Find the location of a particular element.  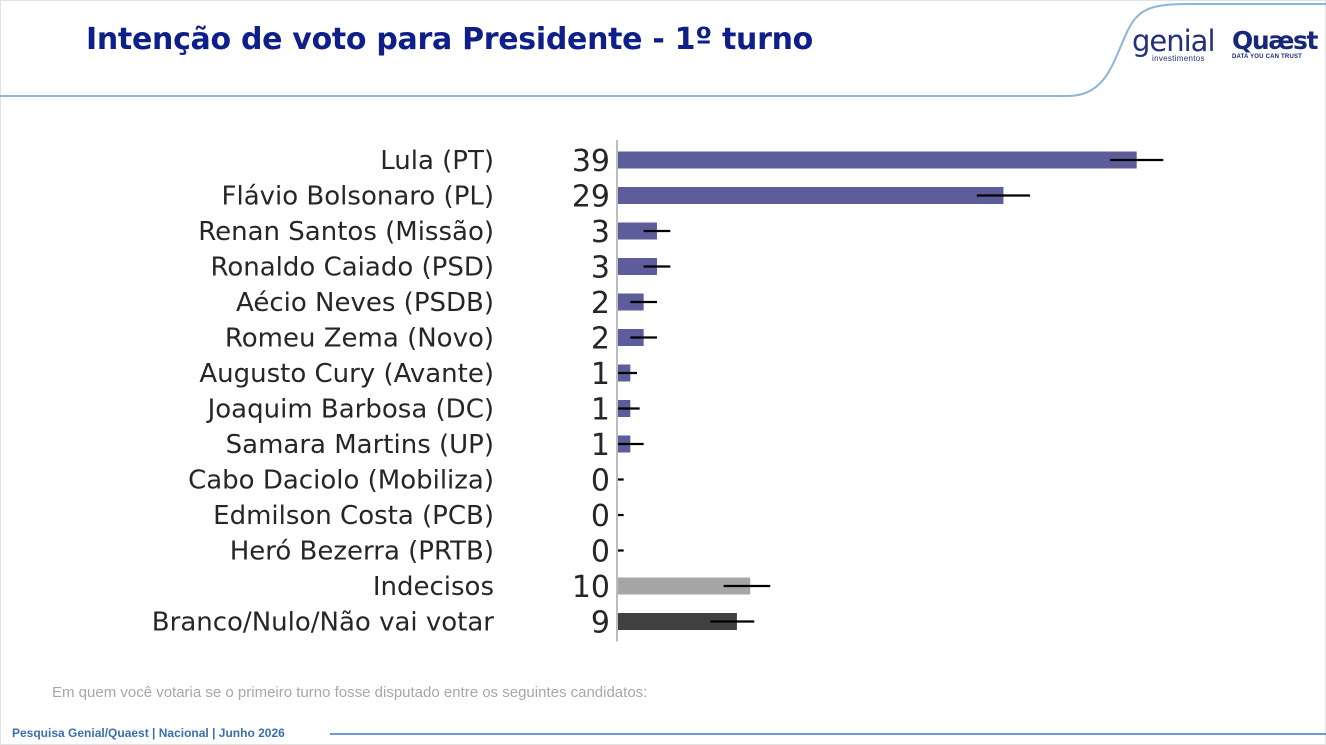

genial-logo: genial investimentos is located at coordinates (1174, 43).